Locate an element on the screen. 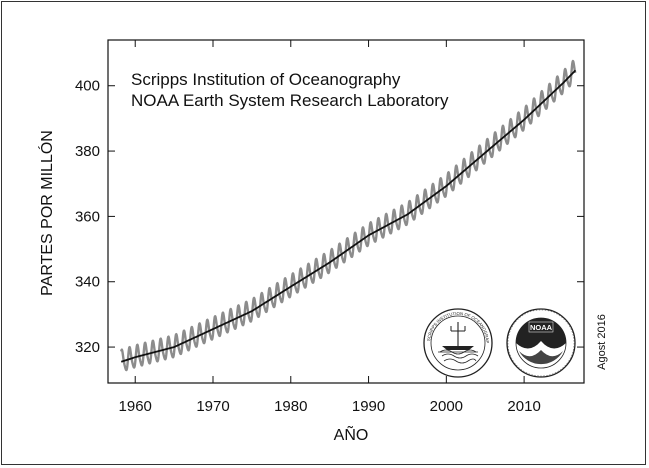  x-tick-label: 1990 is located at coordinates (368, 406).